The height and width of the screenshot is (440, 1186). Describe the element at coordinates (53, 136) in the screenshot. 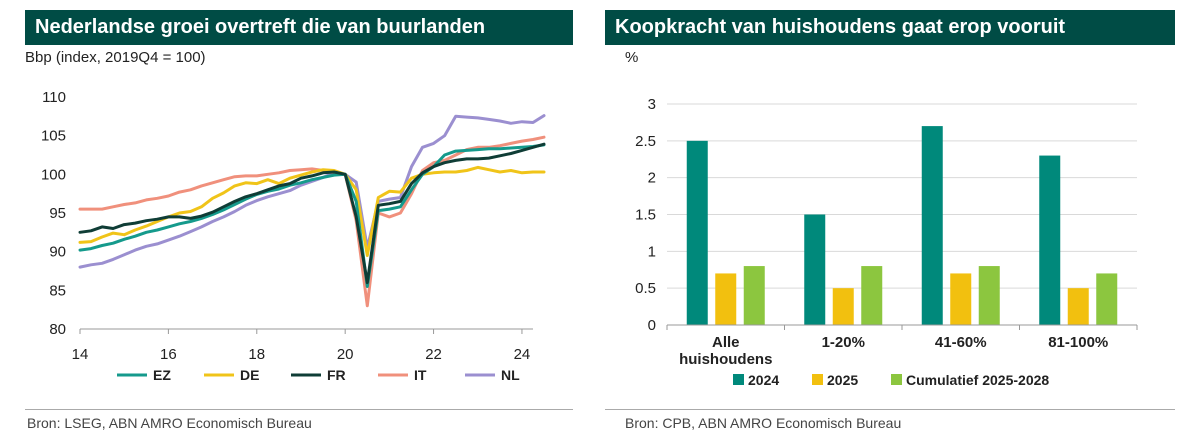

I see `y-tick-label: 105` at that location.